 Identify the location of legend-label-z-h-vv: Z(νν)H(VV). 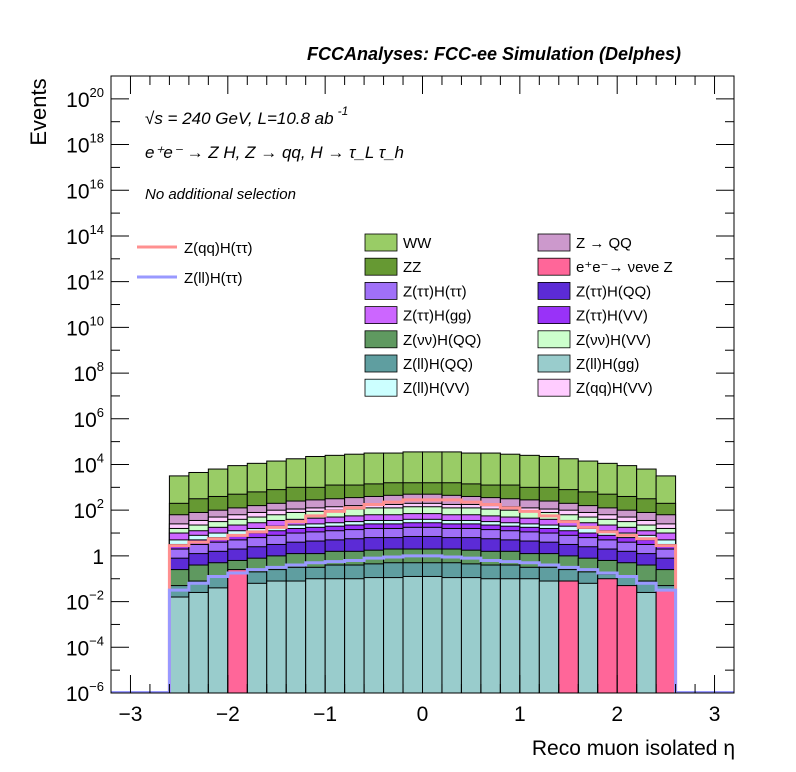
(613, 340).